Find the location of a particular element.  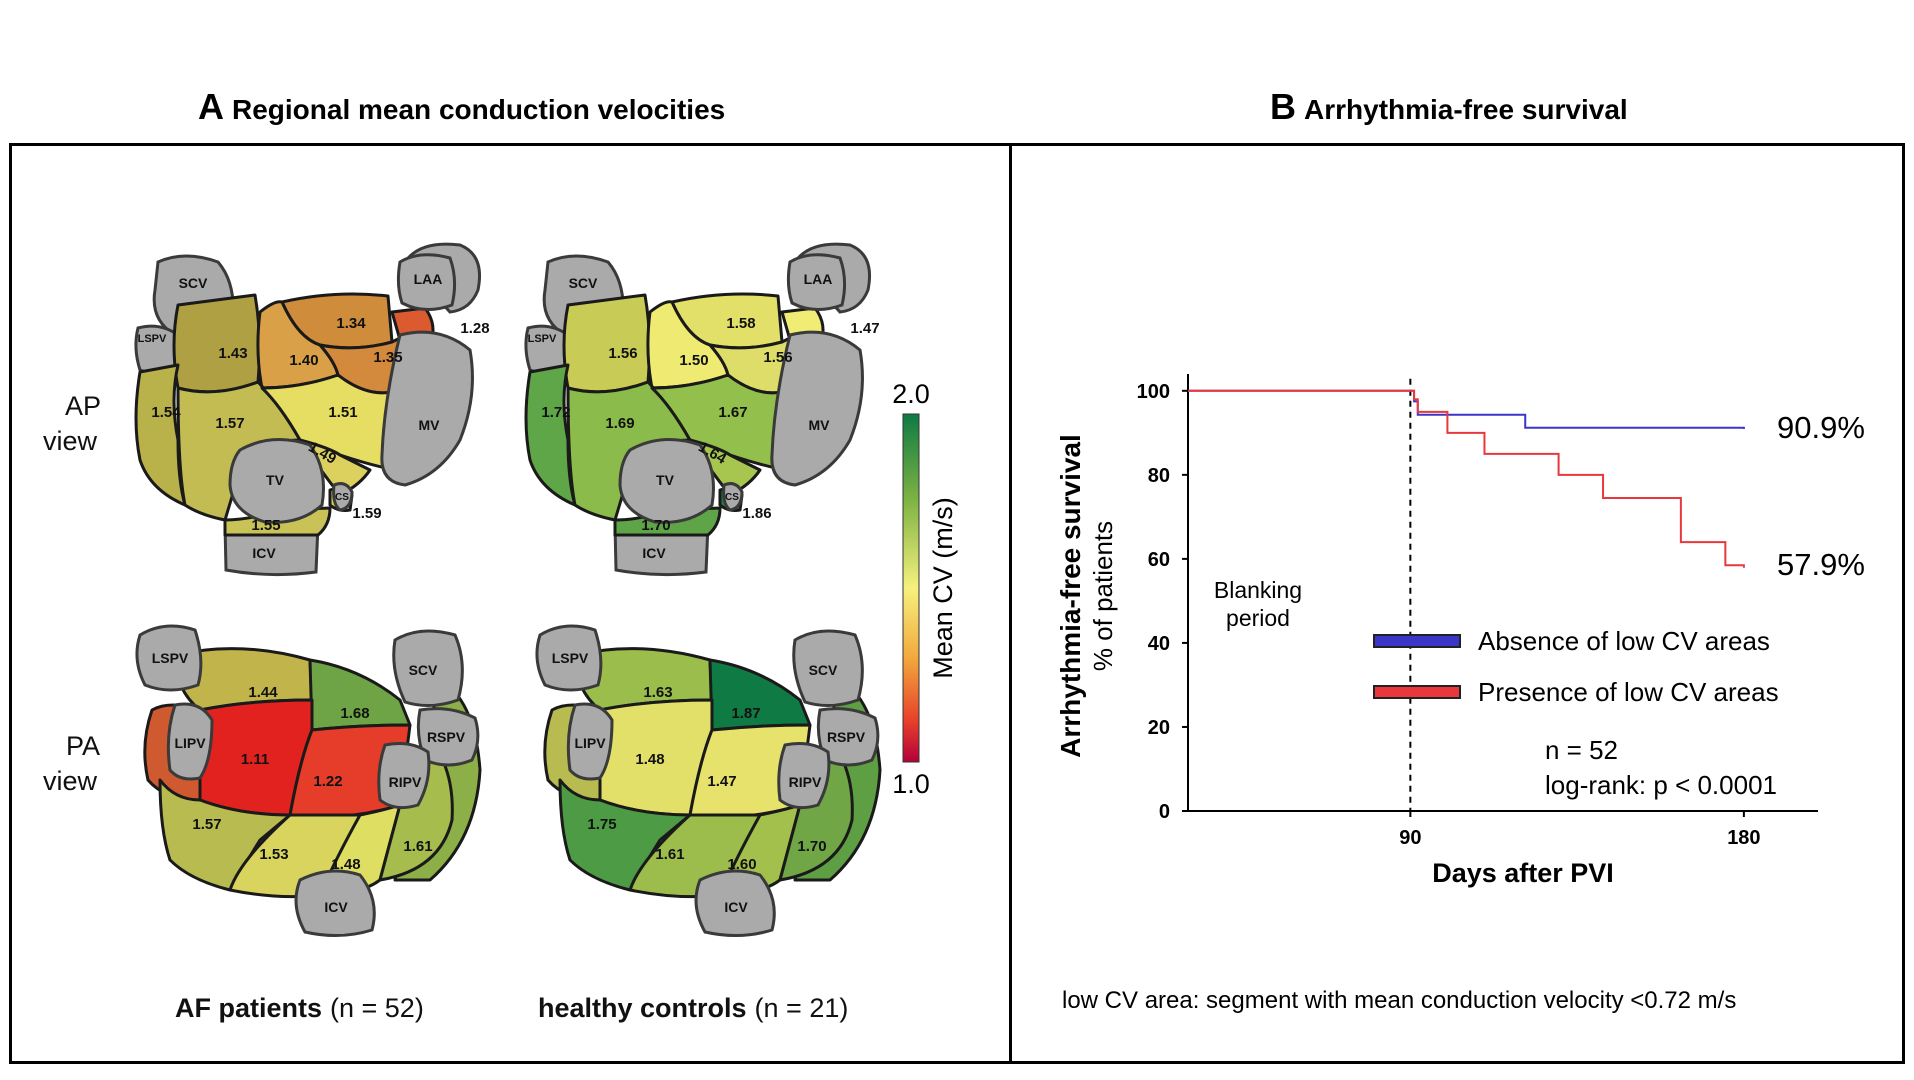

hc-pa-cv-7: 1.60 is located at coordinates (741, 864).